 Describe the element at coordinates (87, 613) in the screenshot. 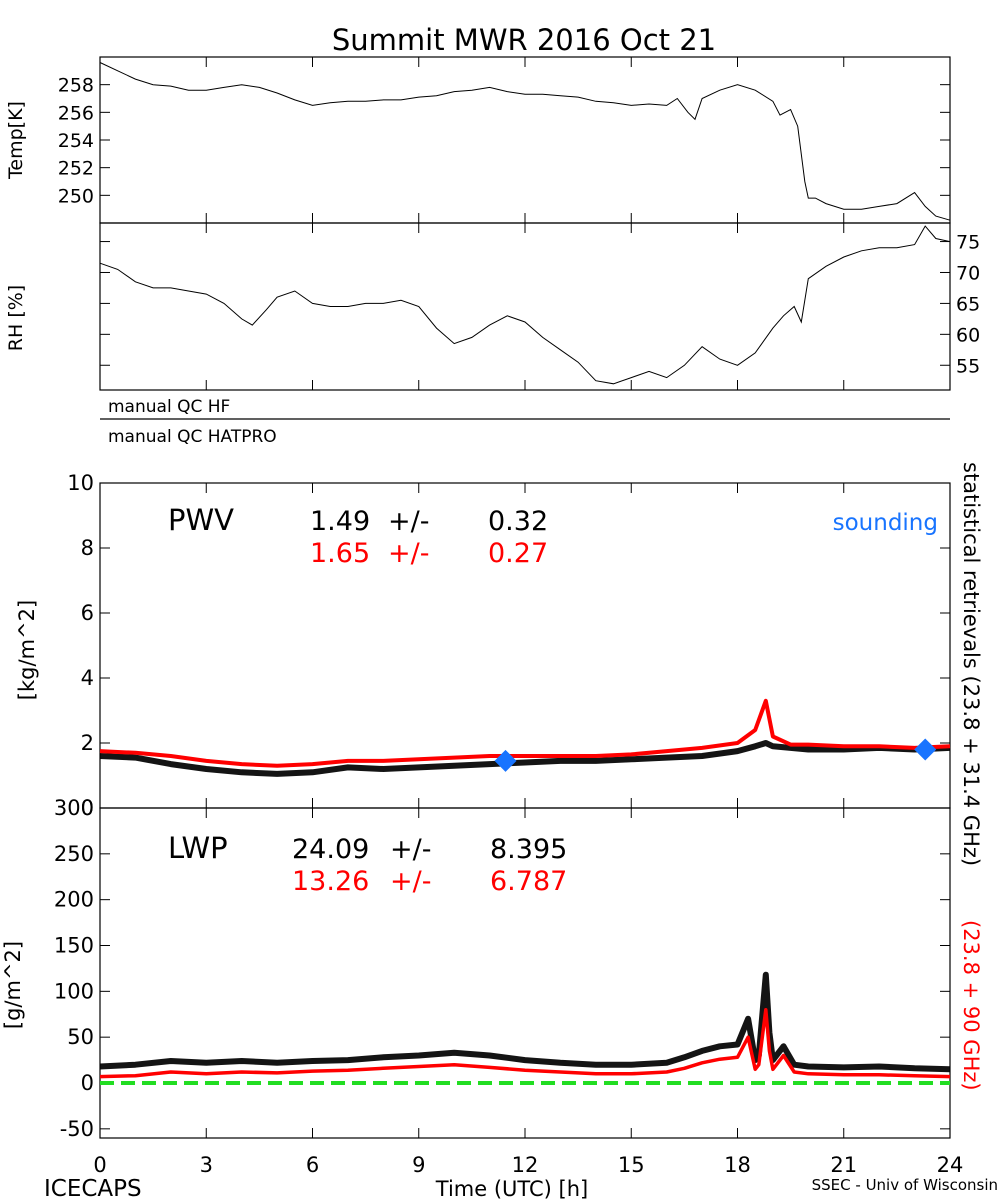

I see `y-tick-label: 6` at that location.